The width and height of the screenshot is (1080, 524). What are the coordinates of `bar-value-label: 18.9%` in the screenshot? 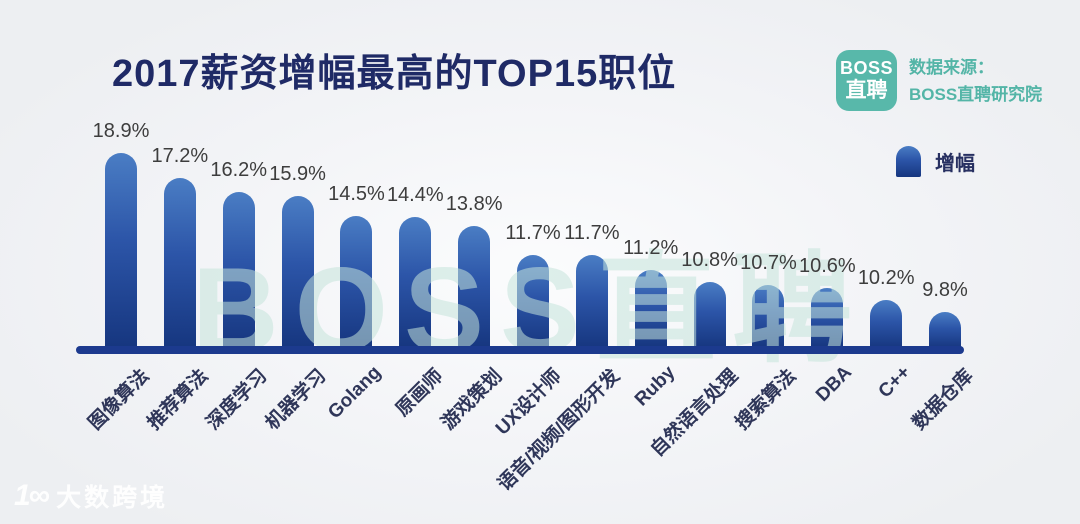 It's located at (121, 131).